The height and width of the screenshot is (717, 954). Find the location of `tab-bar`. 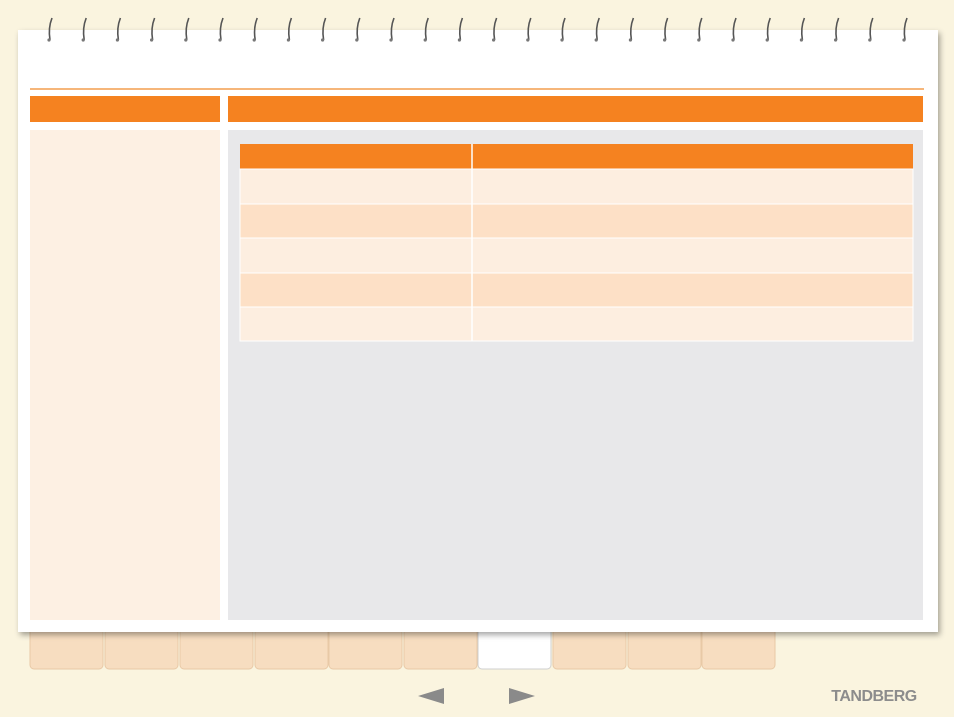

tab-bar is located at coordinates (402, 648).